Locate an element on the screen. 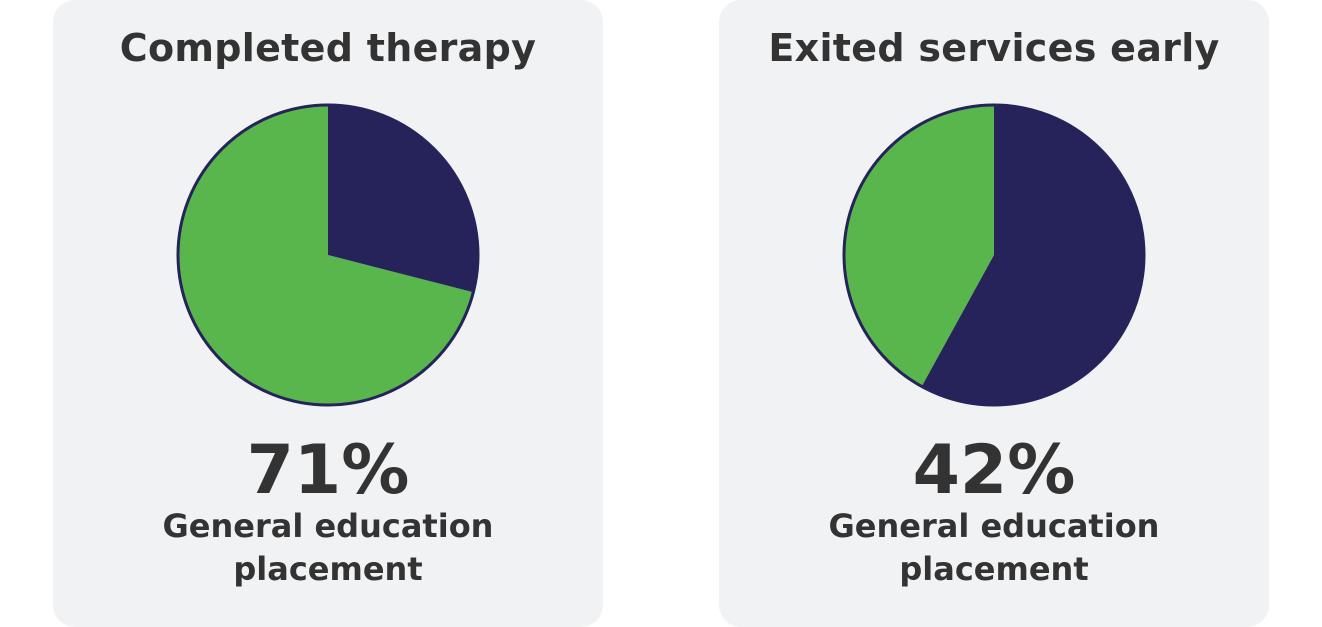 The height and width of the screenshot is (627, 1322). pie-chart-completed-therapy is located at coordinates (328, 255).